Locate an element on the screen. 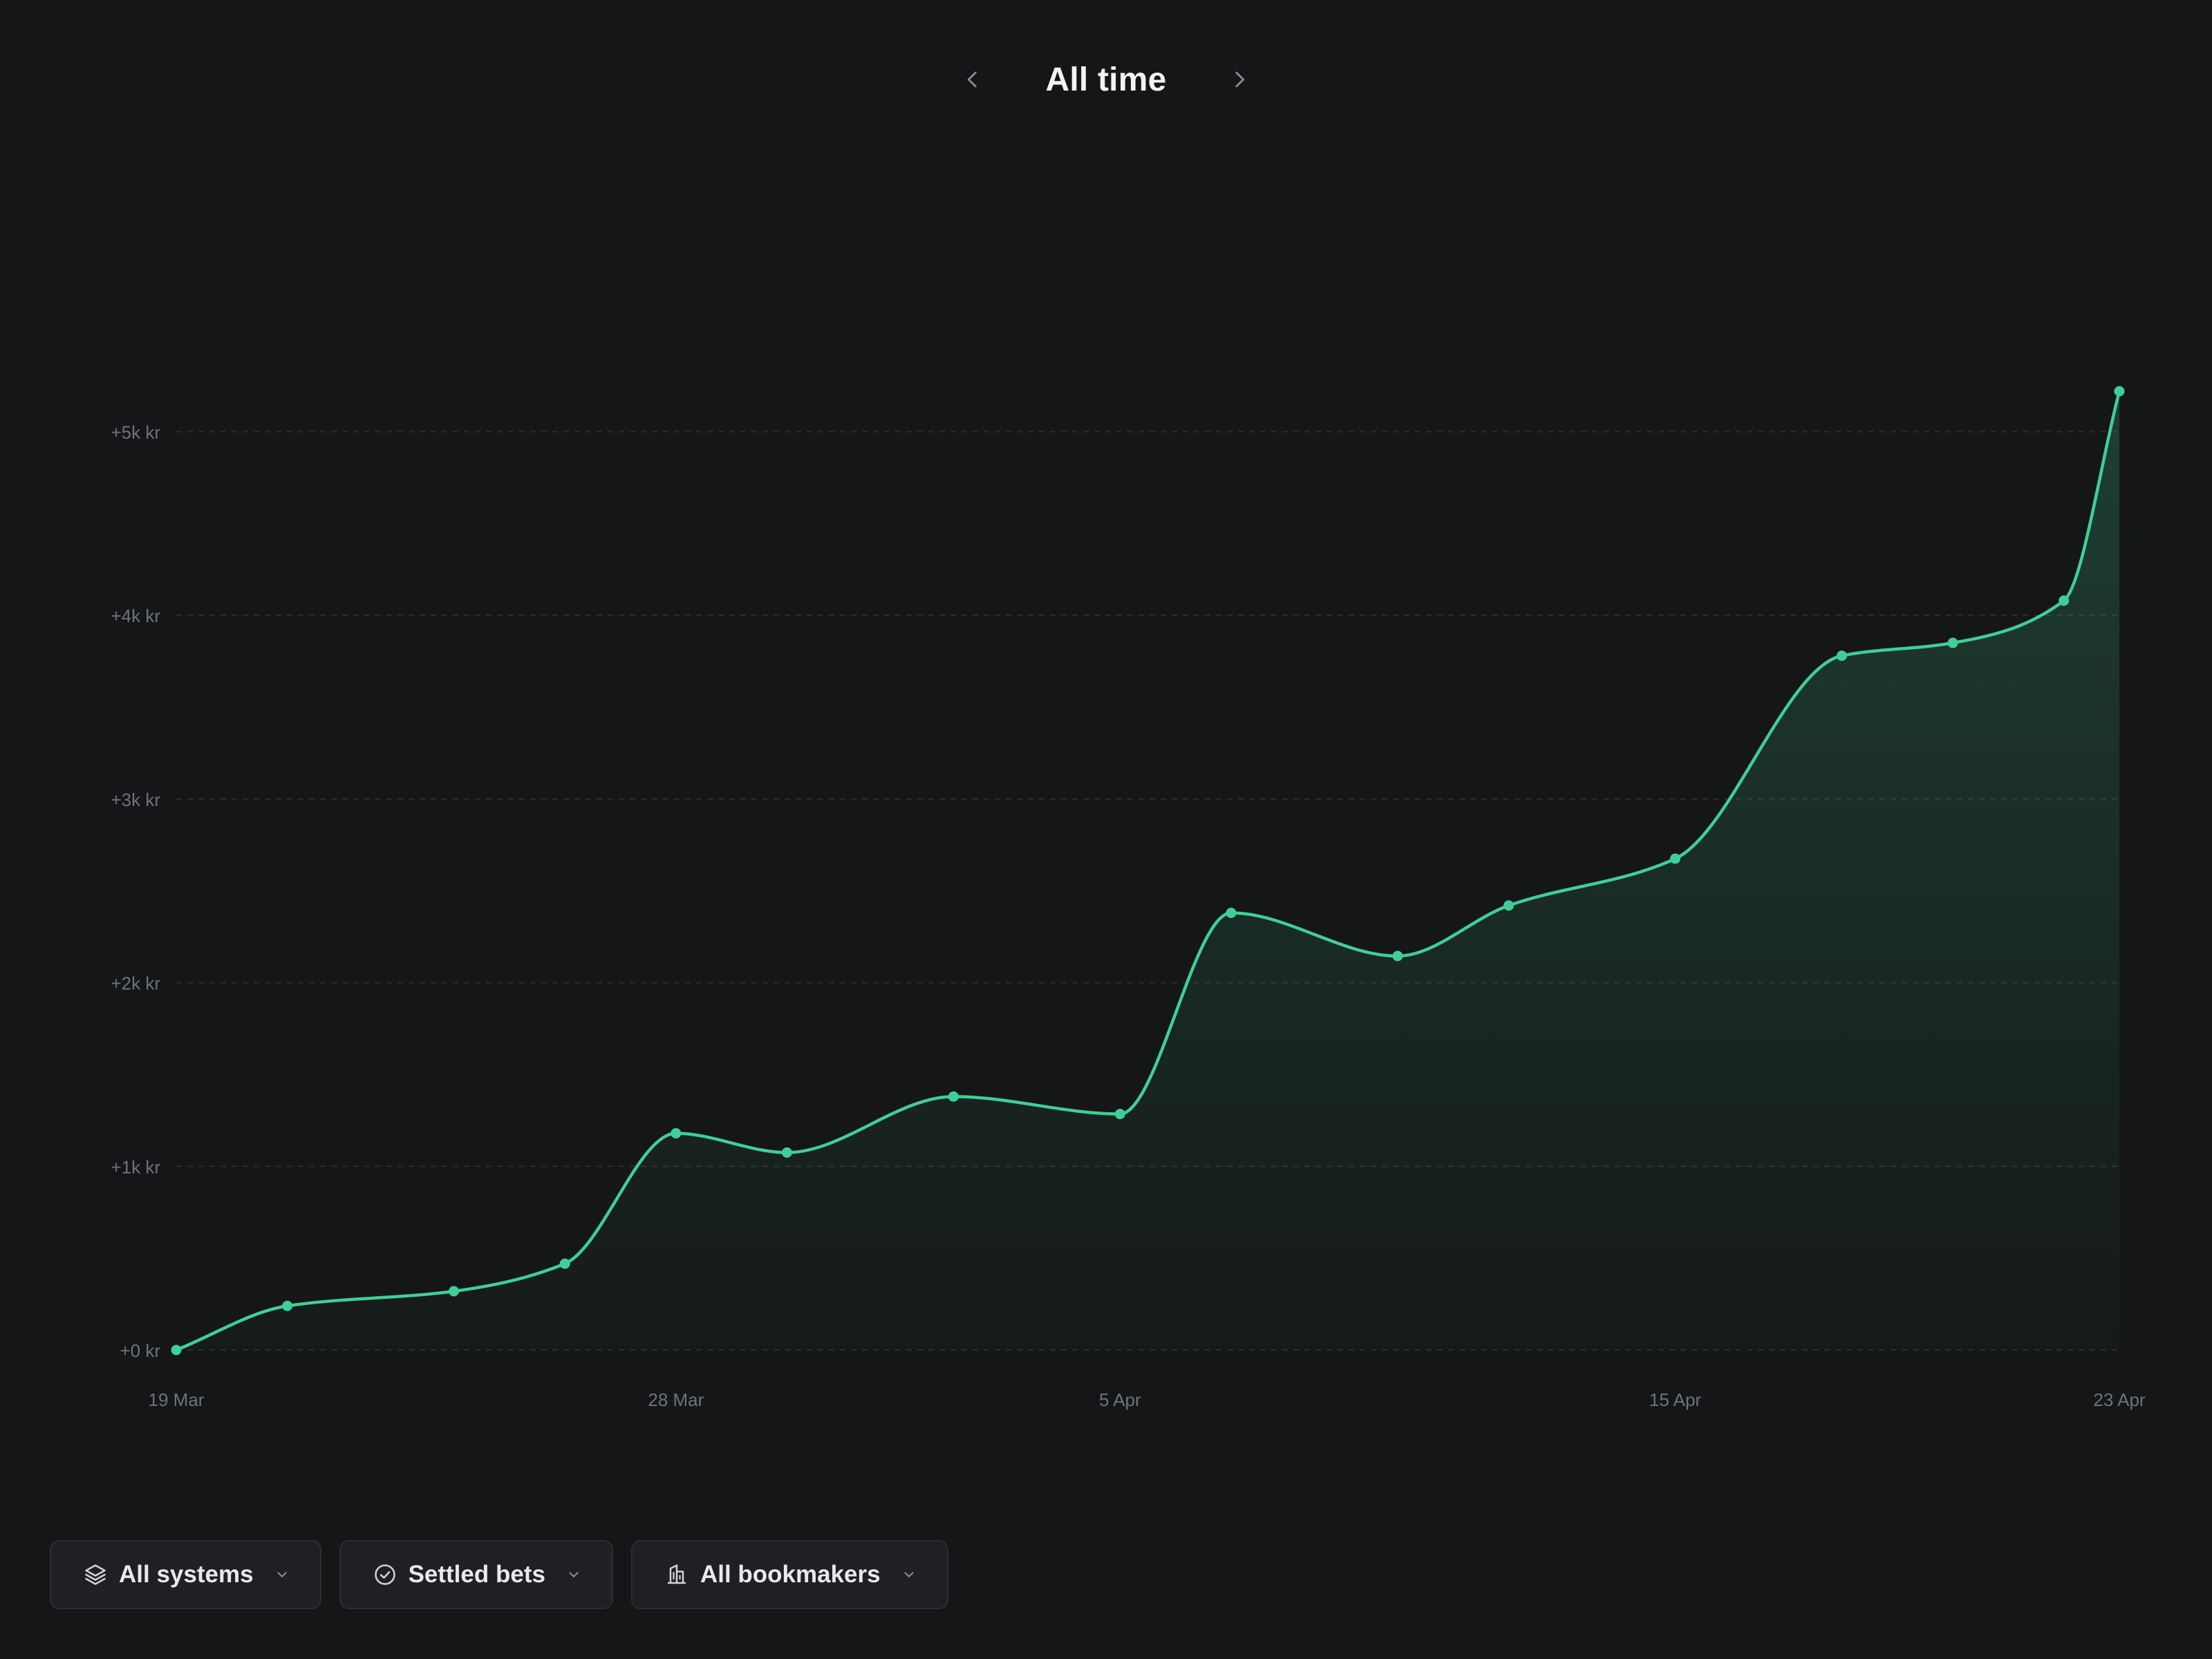 The image size is (2212, 1659). filter-bar: All systems Settled bets All bookmakers is located at coordinates (499, 1574).